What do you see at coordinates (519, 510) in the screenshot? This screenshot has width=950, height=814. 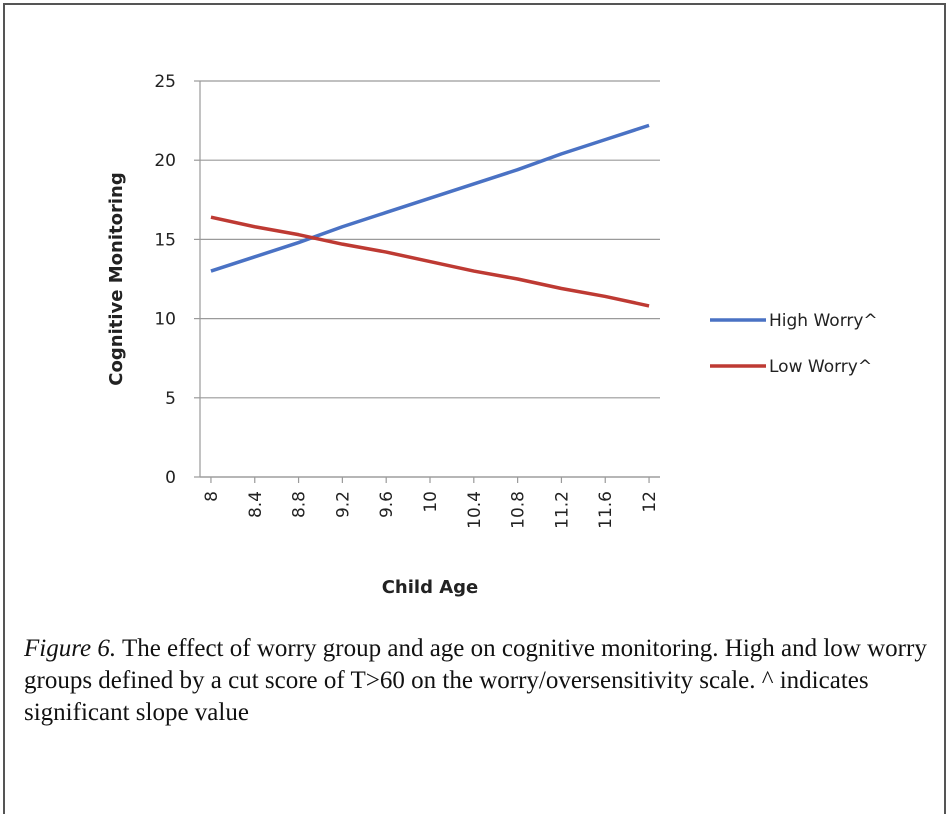 I see `x-tick-label: 10.8` at bounding box center [519, 510].